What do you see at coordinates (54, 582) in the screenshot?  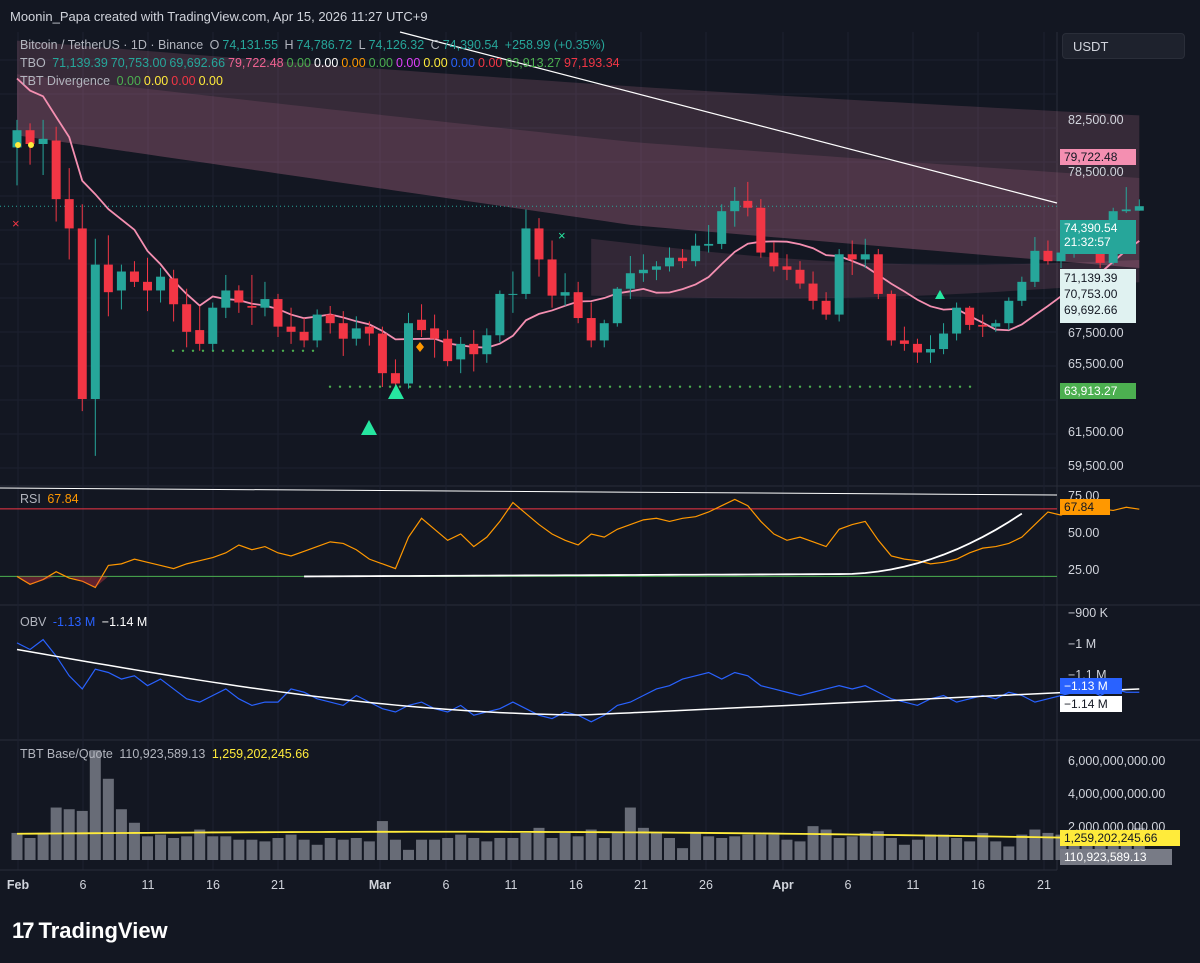 I see `rsi-oversold-fill` at bounding box center [54, 582].